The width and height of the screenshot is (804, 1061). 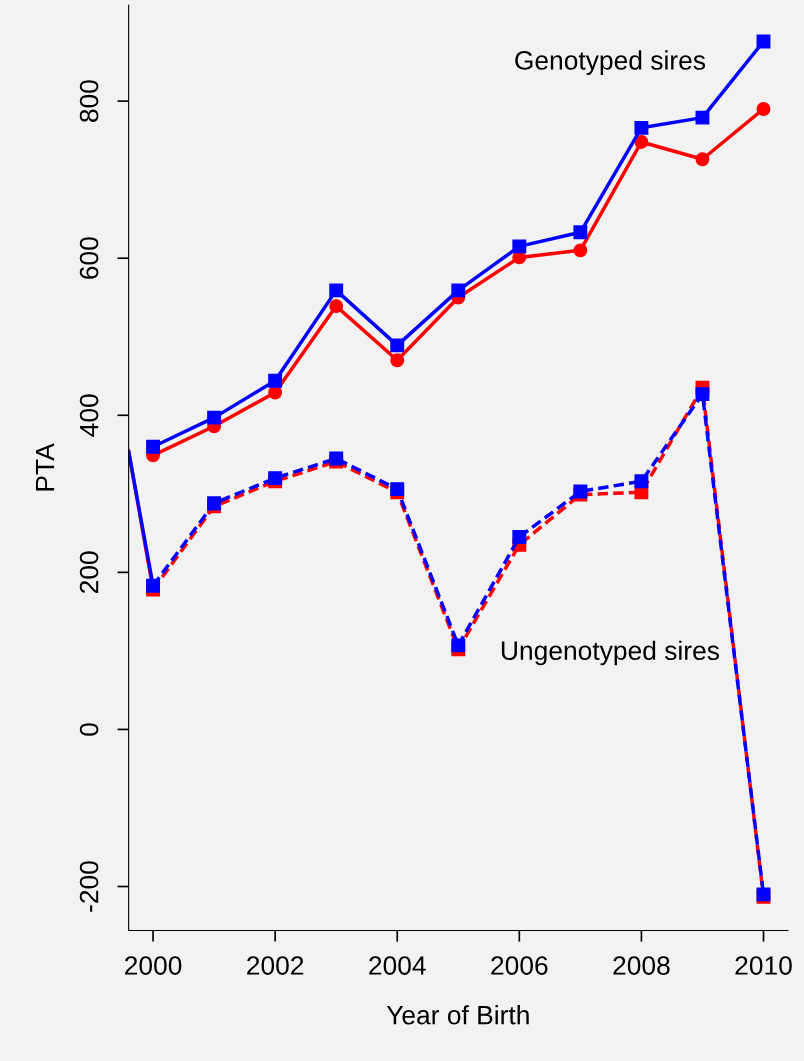 What do you see at coordinates (641, 965) in the screenshot?
I see `x-tick-label: 2008` at bounding box center [641, 965].